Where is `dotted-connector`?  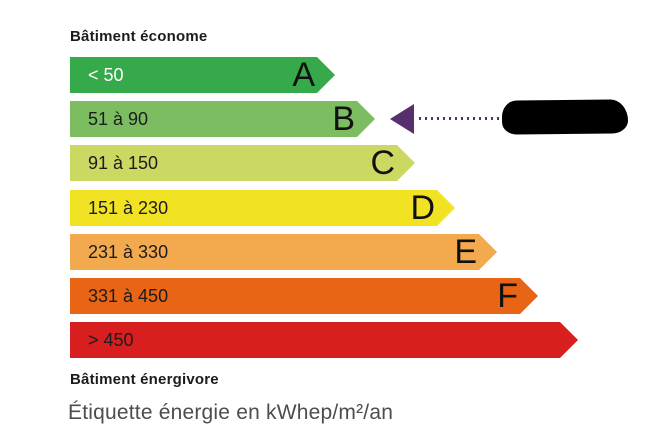
dotted-connector is located at coordinates (459, 118).